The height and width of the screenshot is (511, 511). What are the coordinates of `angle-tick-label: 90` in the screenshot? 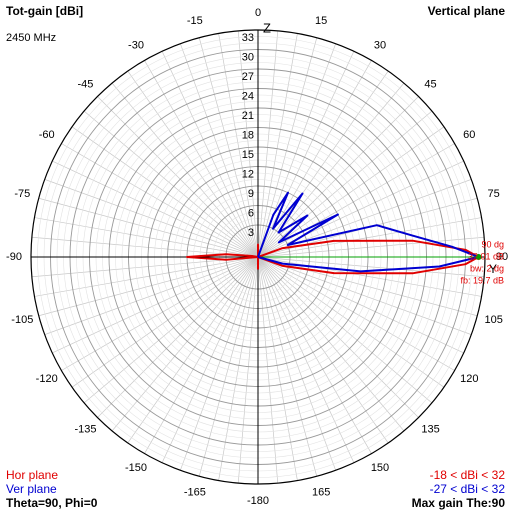 It's located at (502, 257).